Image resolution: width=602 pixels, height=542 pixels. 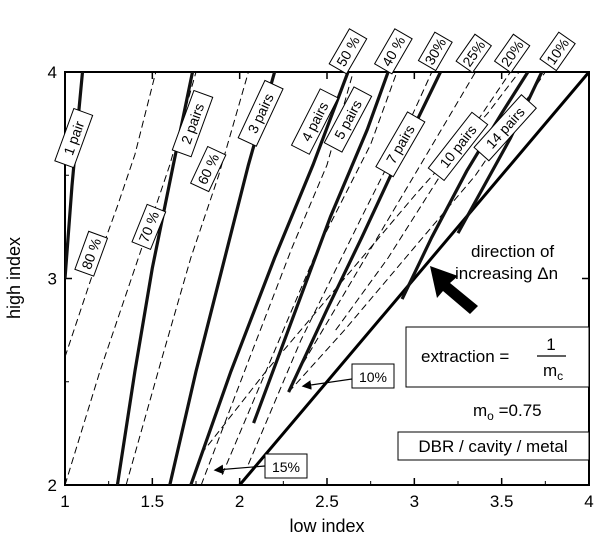 What do you see at coordinates (588, 501) in the screenshot?
I see `x-tick-label: 4` at bounding box center [588, 501].